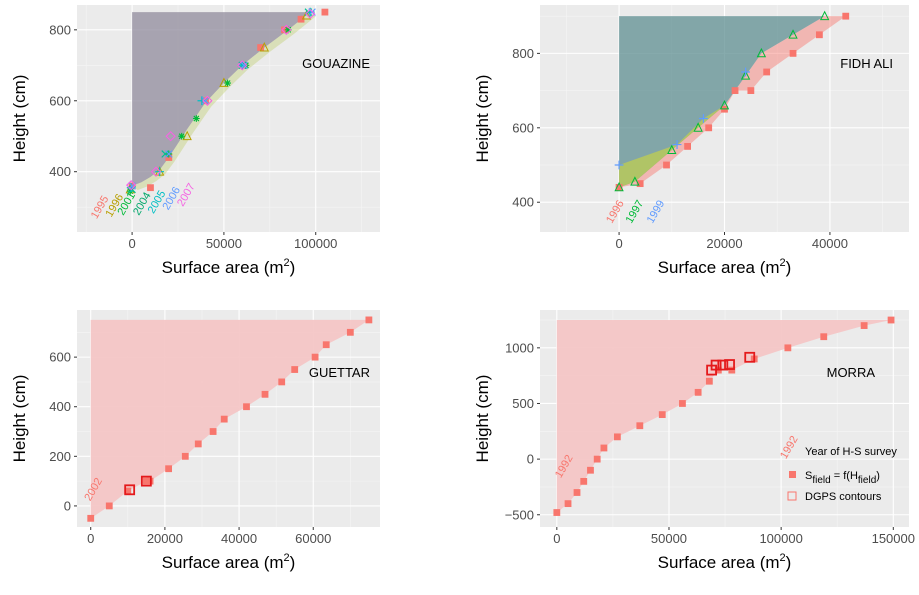 Image resolution: width=919 pixels, height=595 pixels. What do you see at coordinates (792, 474) in the screenshot?
I see `legend-sfield-marker` at bounding box center [792, 474].